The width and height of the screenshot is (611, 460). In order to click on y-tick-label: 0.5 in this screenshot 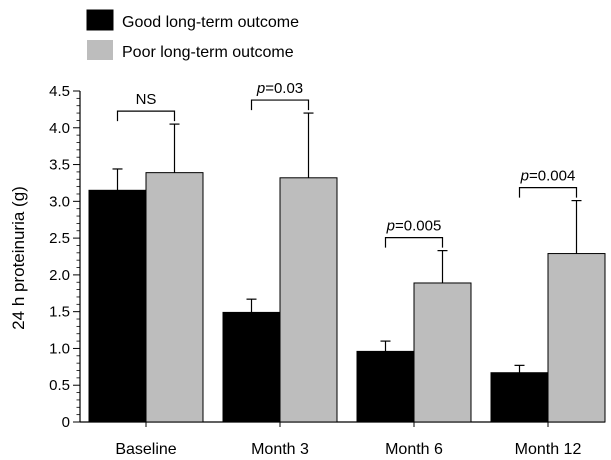, I will do `click(59, 385)`.